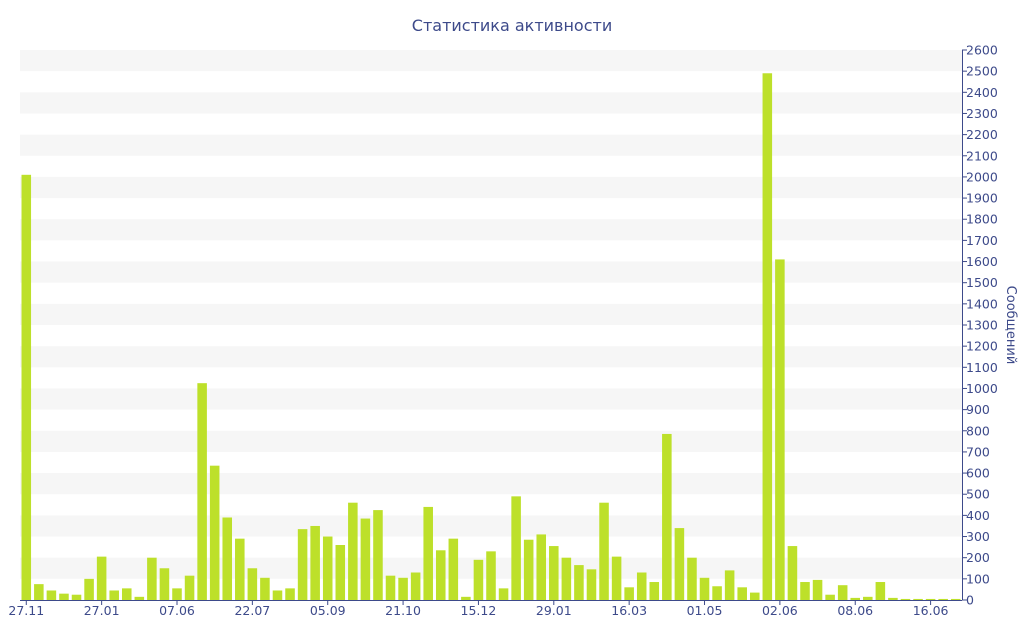 This screenshot has height=640, width=1024. What do you see at coordinates (982, 134) in the screenshot?
I see `y-tick-label: 2200` at bounding box center [982, 134].